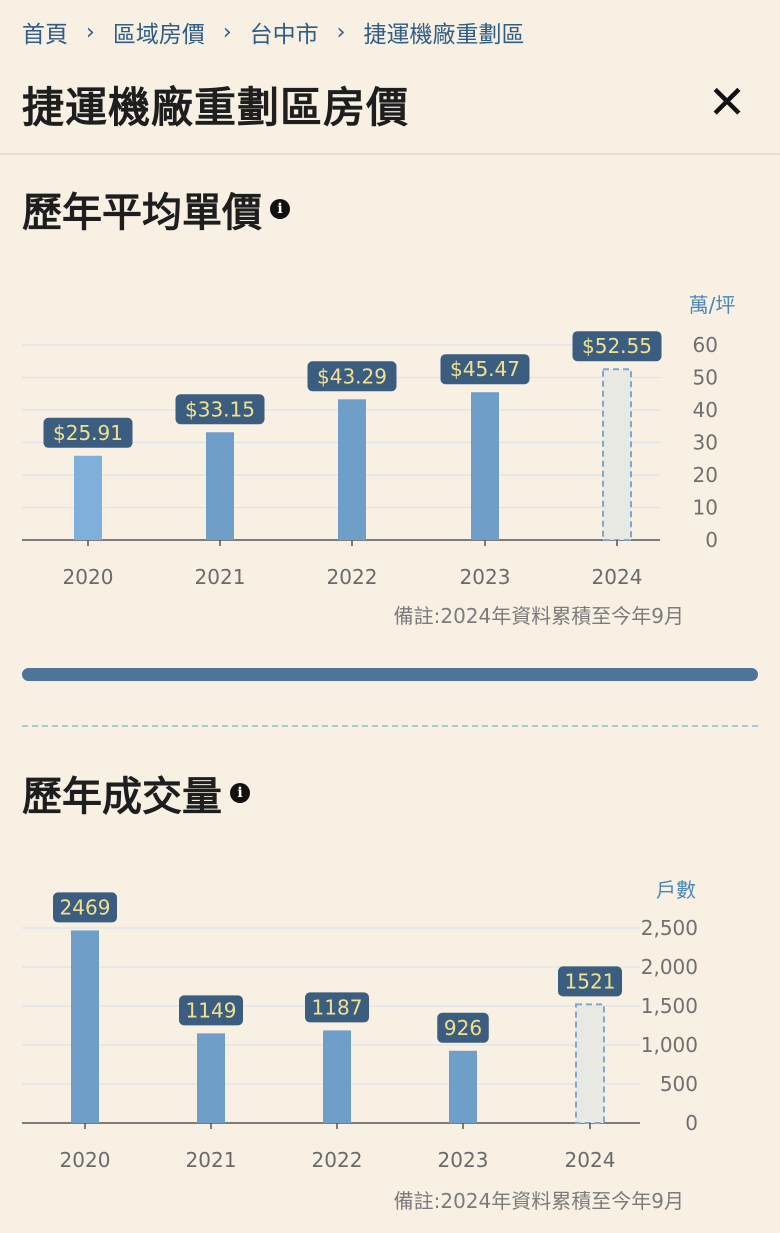 The height and width of the screenshot is (1233, 780). Describe the element at coordinates (679, 1084) in the screenshot. I see `y-tick-label: 500` at that location.